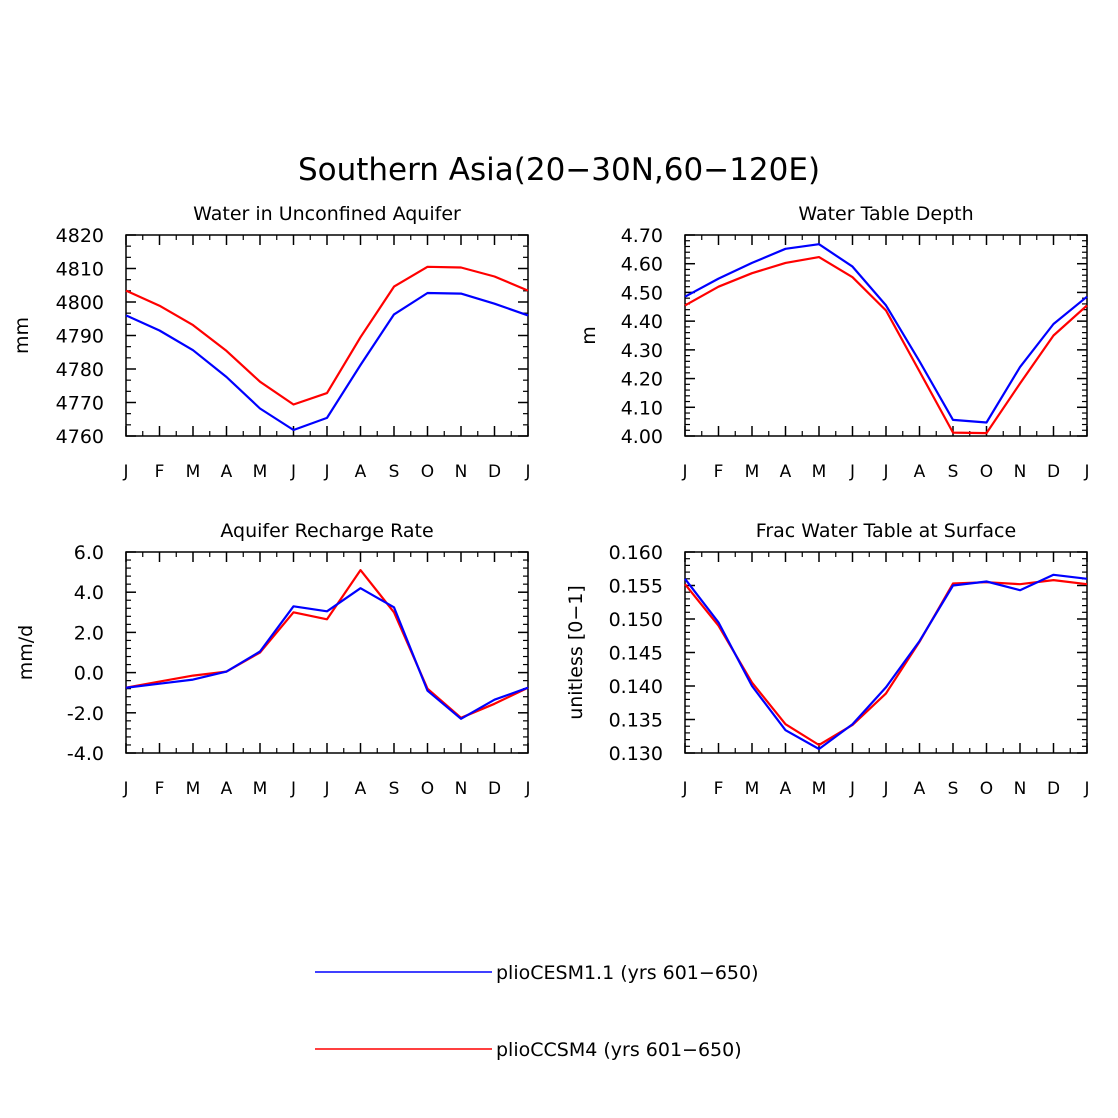 The height and width of the screenshot is (1118, 1118). Describe the element at coordinates (85, 714) in the screenshot. I see `y-tick-label: -2.0` at that location.